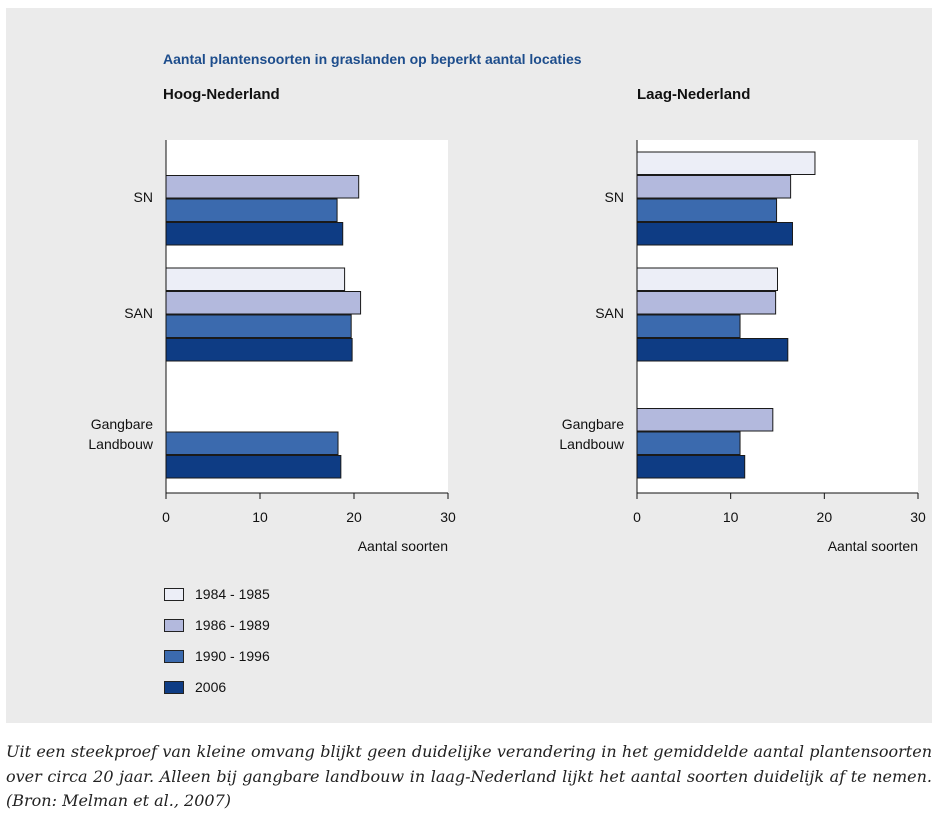 This screenshot has height=835, width=938. What do you see at coordinates (448, 517) in the screenshot?
I see `hoog-x-tick-label: 30` at bounding box center [448, 517].